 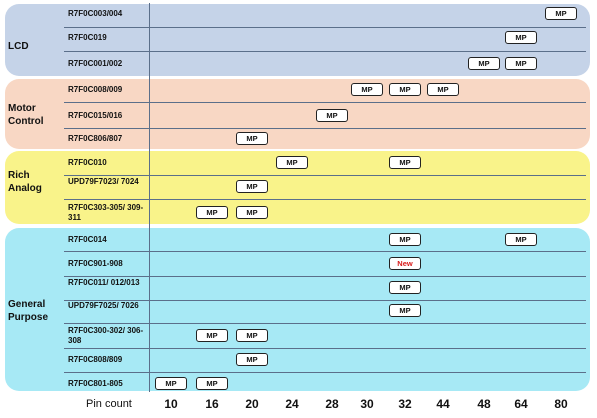 I want to click on axis-tick-label: 28, so click(x=332, y=404).